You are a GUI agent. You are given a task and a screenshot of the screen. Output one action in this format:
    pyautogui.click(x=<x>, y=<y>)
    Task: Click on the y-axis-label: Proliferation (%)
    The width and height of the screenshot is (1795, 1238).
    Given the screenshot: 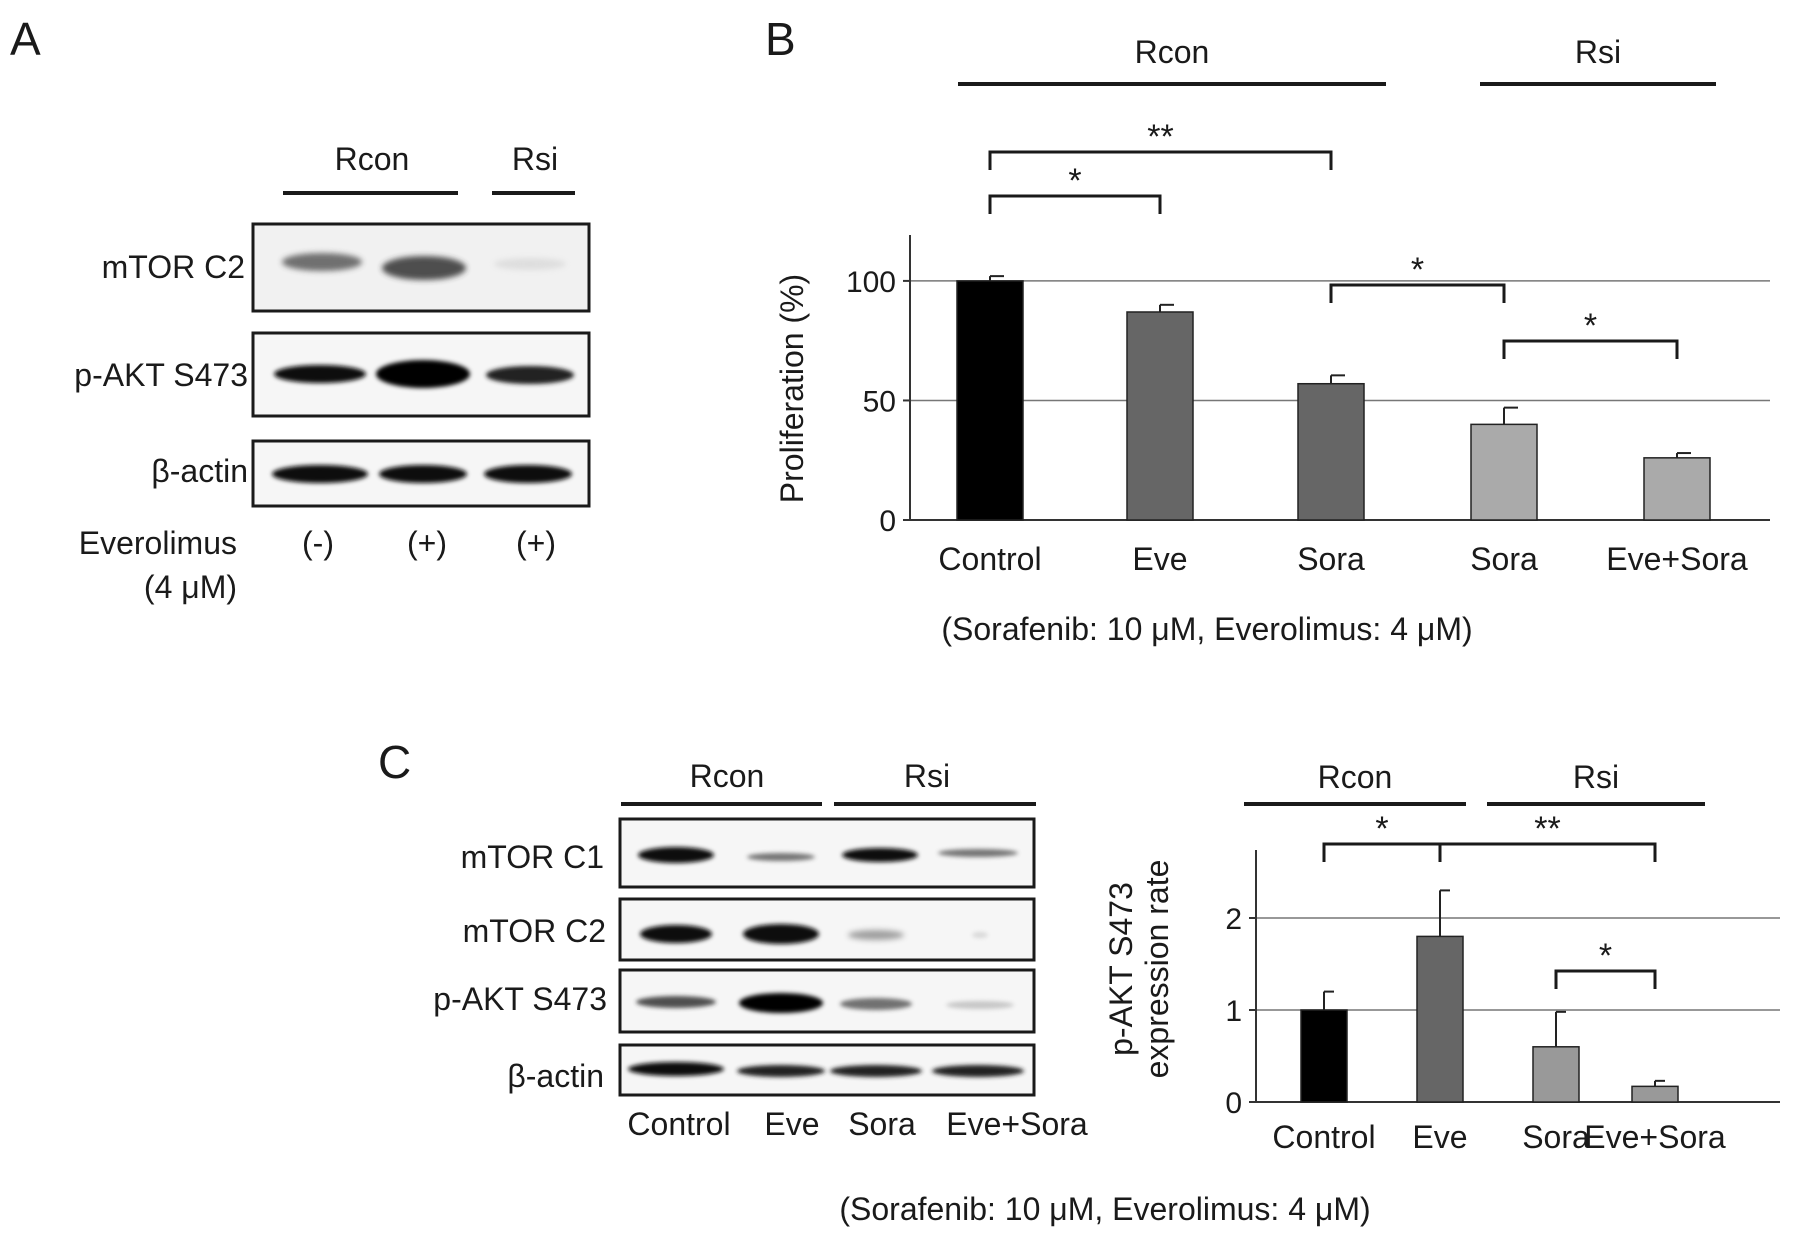 What is the action you would take?
    pyautogui.click(x=792, y=388)
    